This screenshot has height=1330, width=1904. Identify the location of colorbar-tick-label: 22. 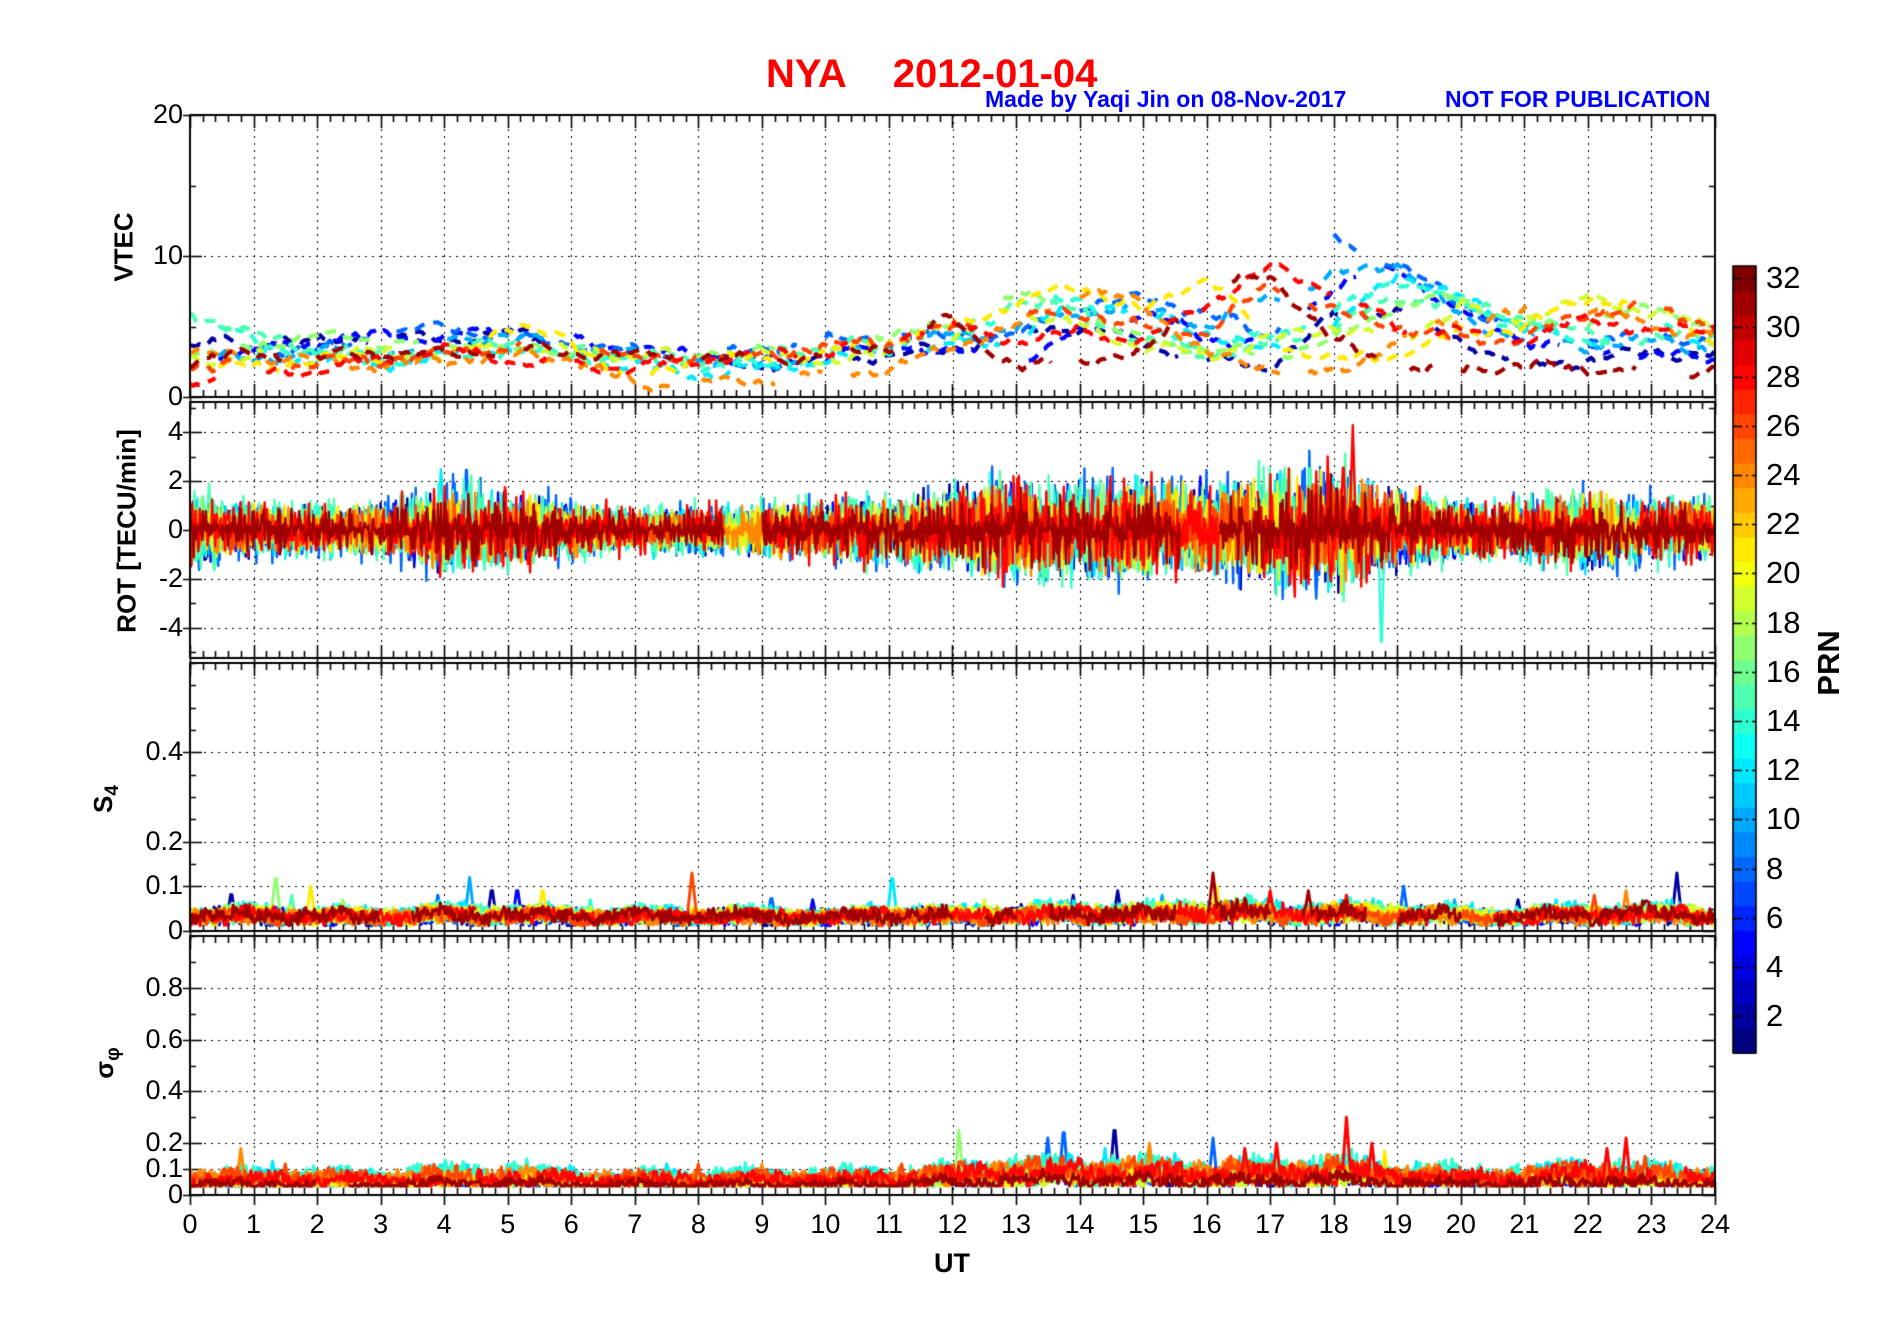
(1783, 524).